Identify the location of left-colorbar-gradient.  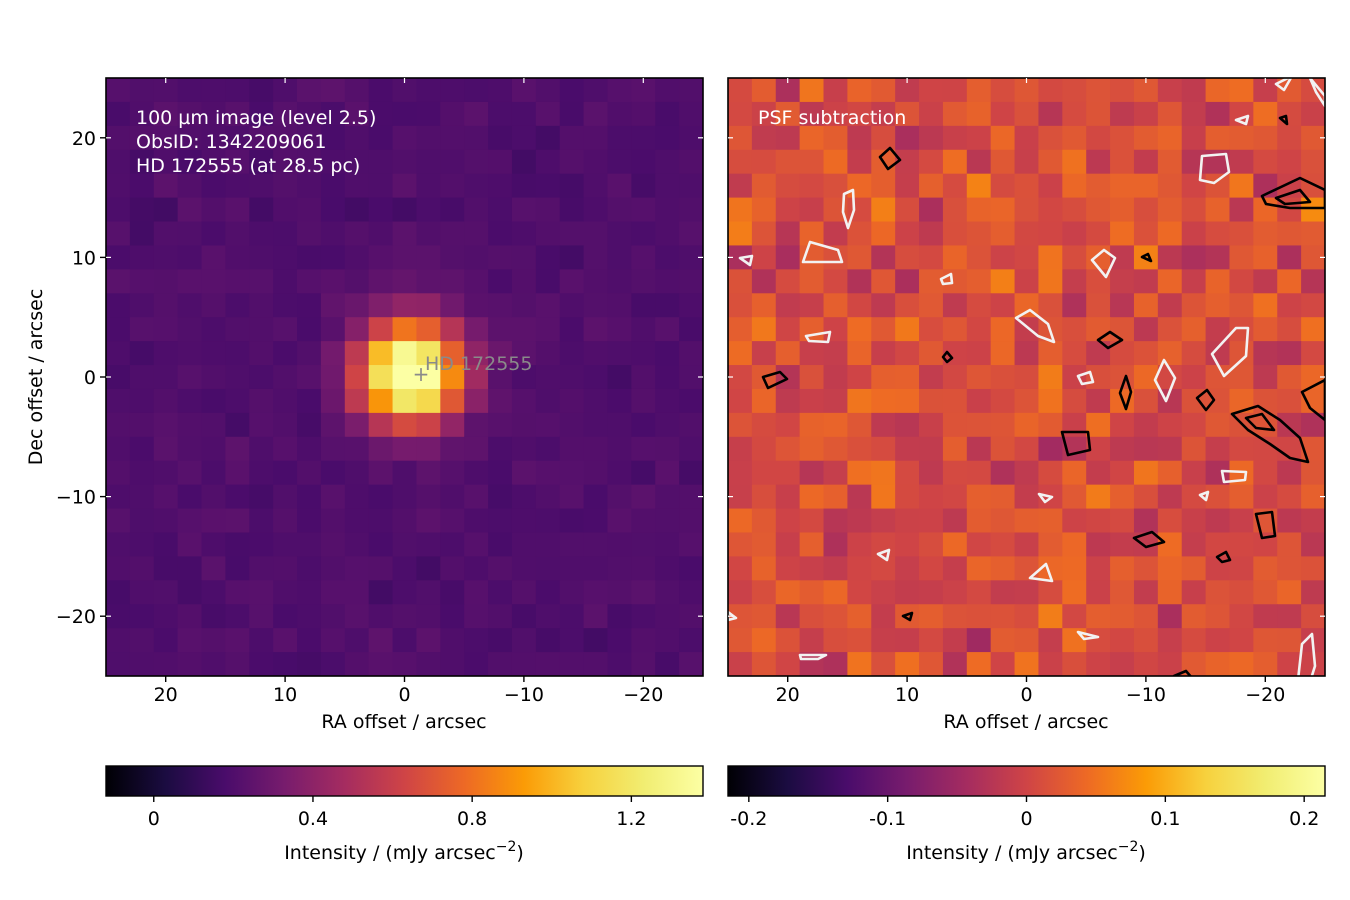
(404, 781).